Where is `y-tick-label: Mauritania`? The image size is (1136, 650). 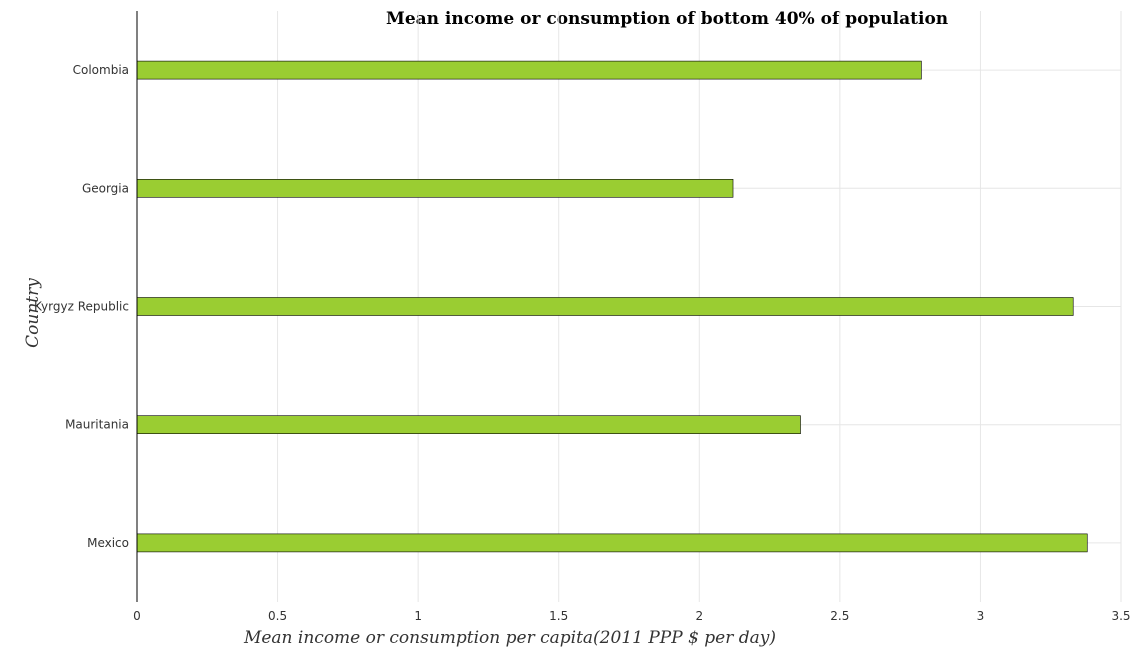 y-tick-label: Mauritania is located at coordinates (97, 425).